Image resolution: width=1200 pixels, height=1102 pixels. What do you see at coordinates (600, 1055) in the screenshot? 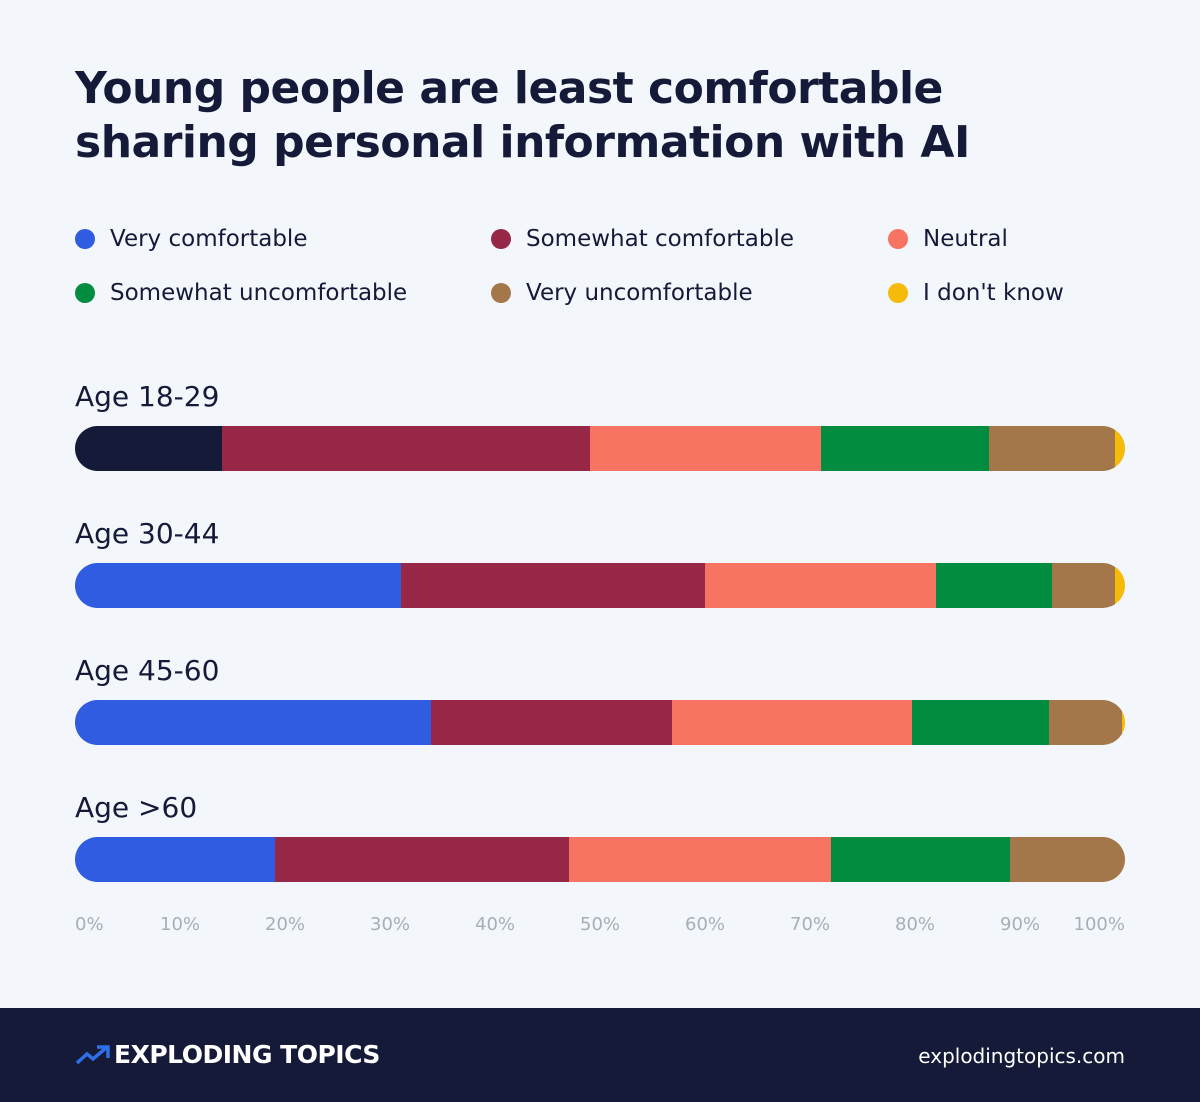
I see `footer: EXPLODING TOPICS explodingtopics.com` at bounding box center [600, 1055].